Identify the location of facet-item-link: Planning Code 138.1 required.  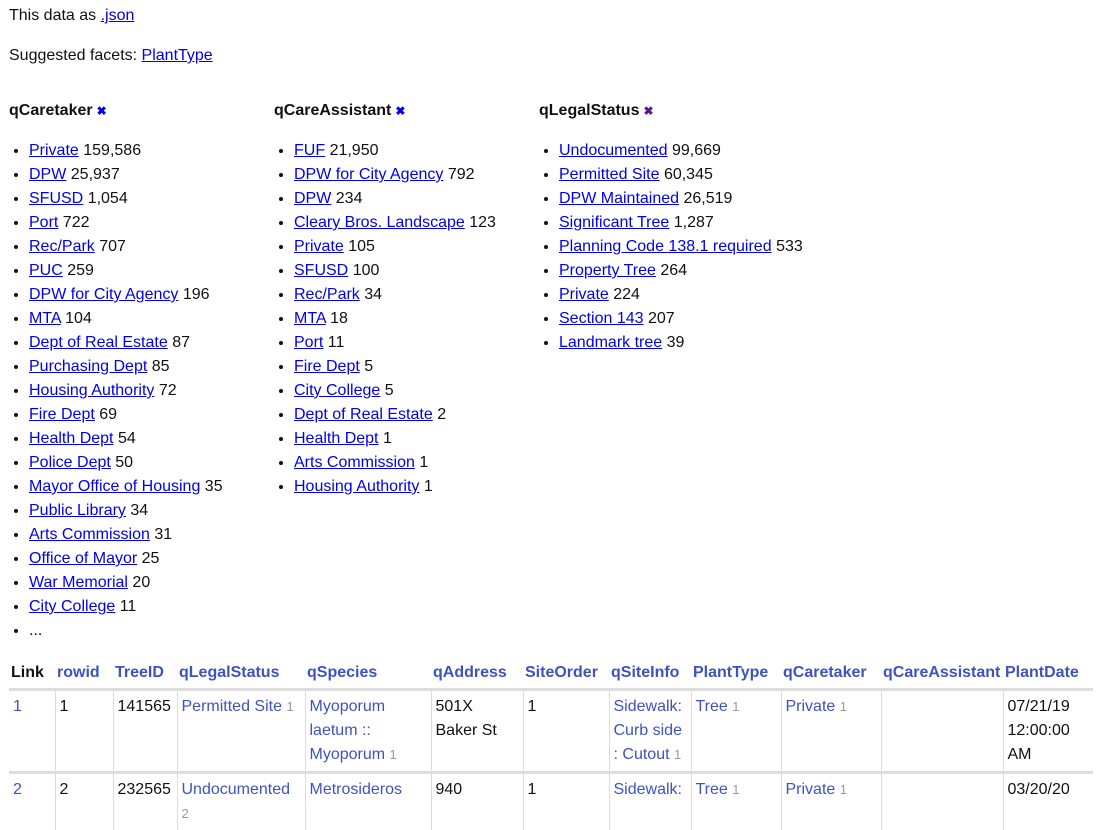
(665, 246).